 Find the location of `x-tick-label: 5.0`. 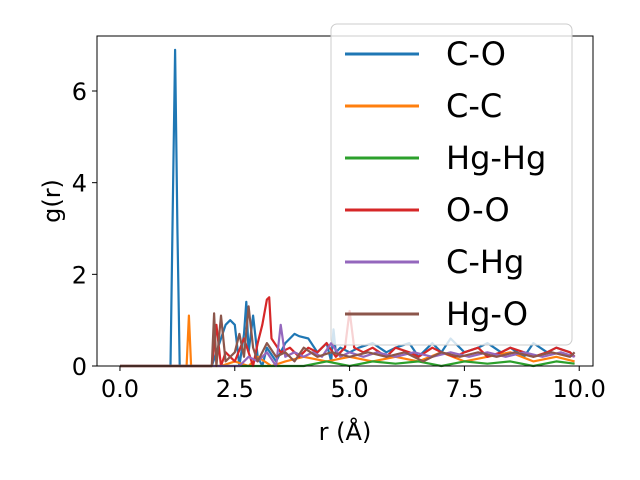

x-tick-label: 5.0 is located at coordinates (350, 389).